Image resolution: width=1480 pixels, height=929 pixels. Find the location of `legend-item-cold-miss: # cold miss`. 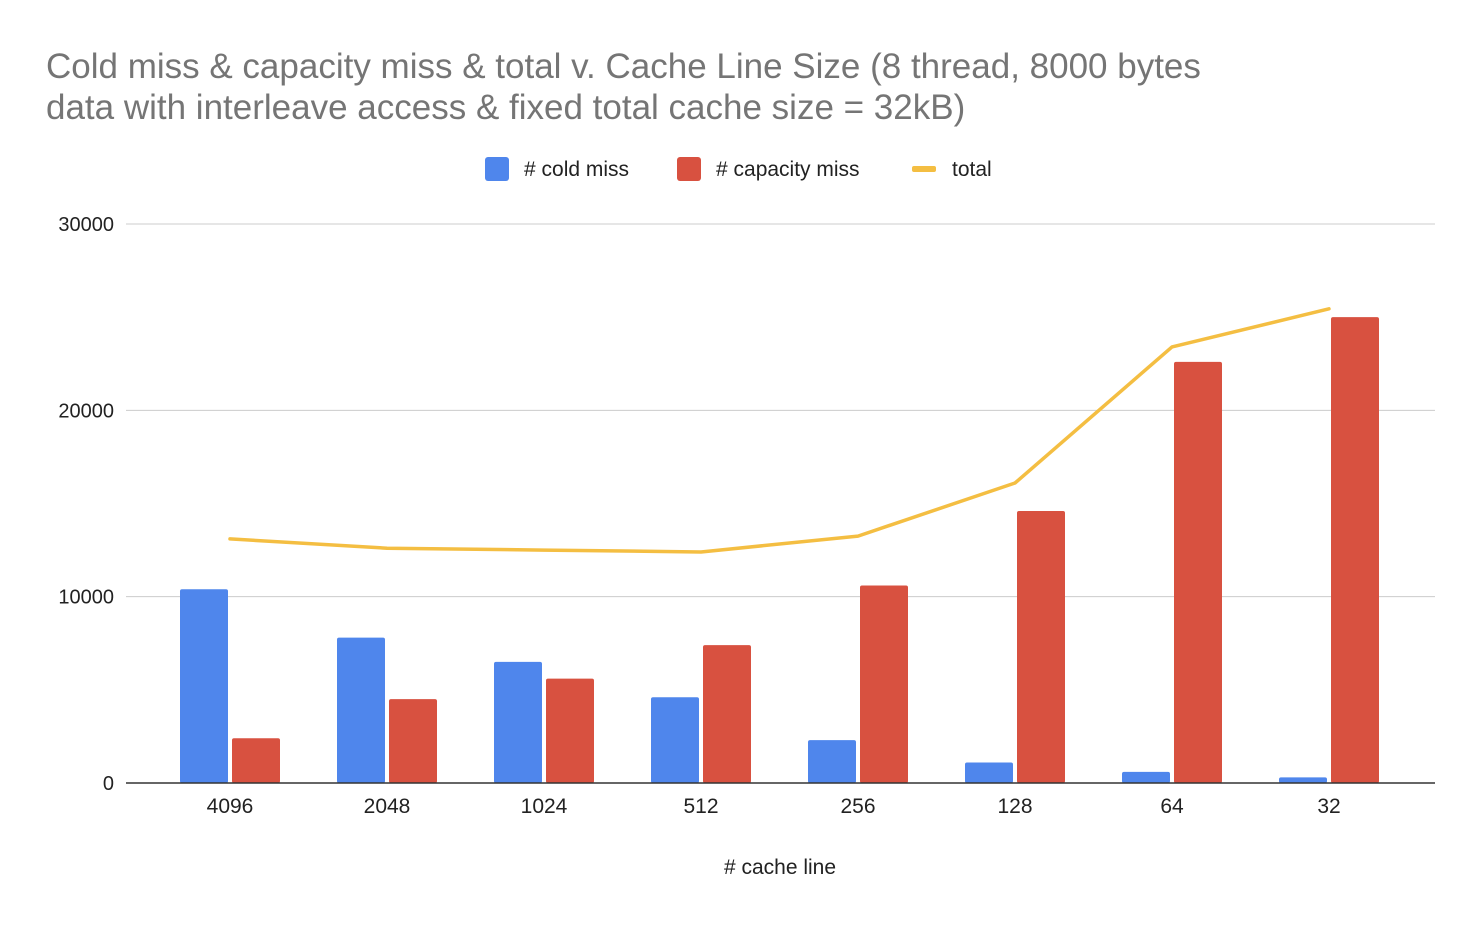

legend-item-cold-miss: # cold miss is located at coordinates (557, 169).